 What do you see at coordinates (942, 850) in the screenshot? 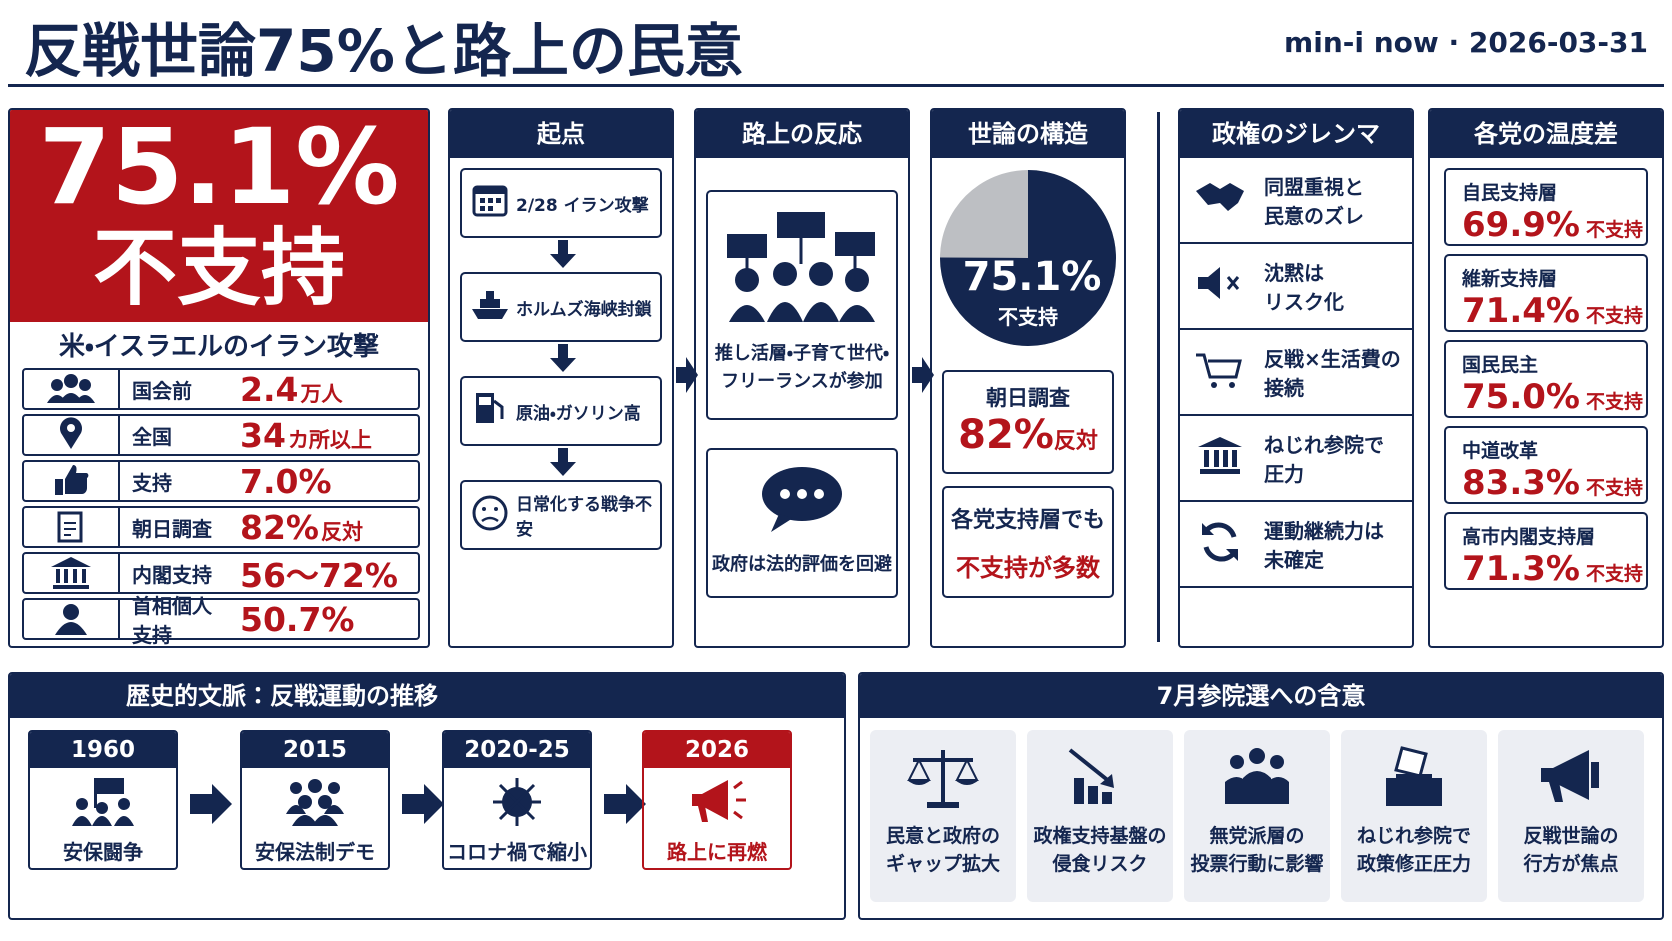
I see `implication-text: 民意と政府の ギャップ拡大` at bounding box center [942, 850].